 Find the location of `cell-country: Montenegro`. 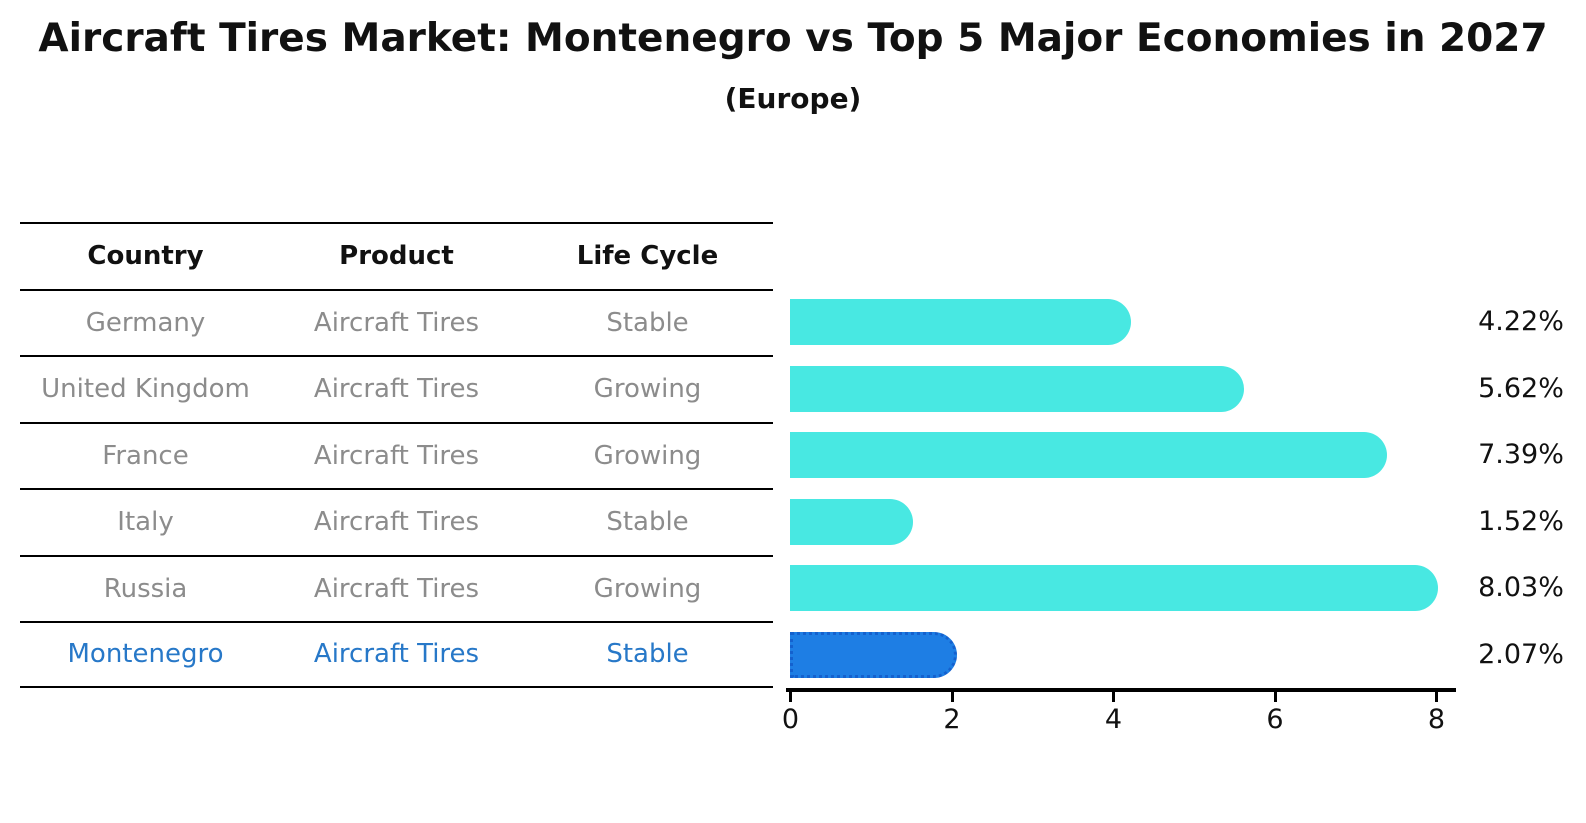

cell-country: Montenegro is located at coordinates (145, 654).